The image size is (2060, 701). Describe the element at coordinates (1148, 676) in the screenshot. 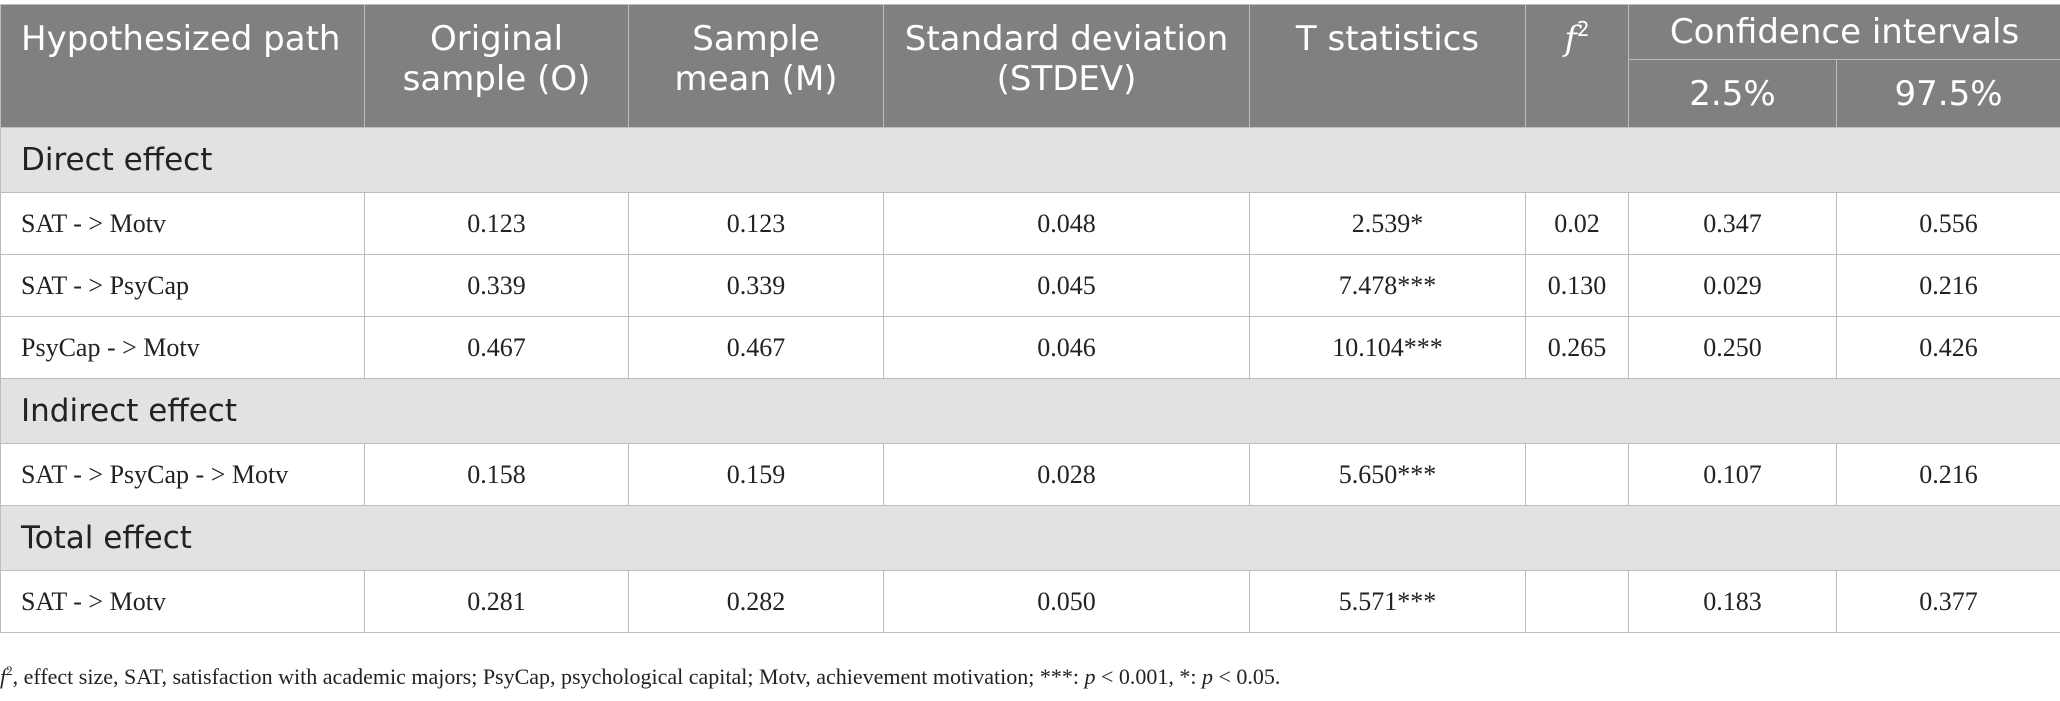

I see `footnote-text-2: < 0.001, *:` at that location.